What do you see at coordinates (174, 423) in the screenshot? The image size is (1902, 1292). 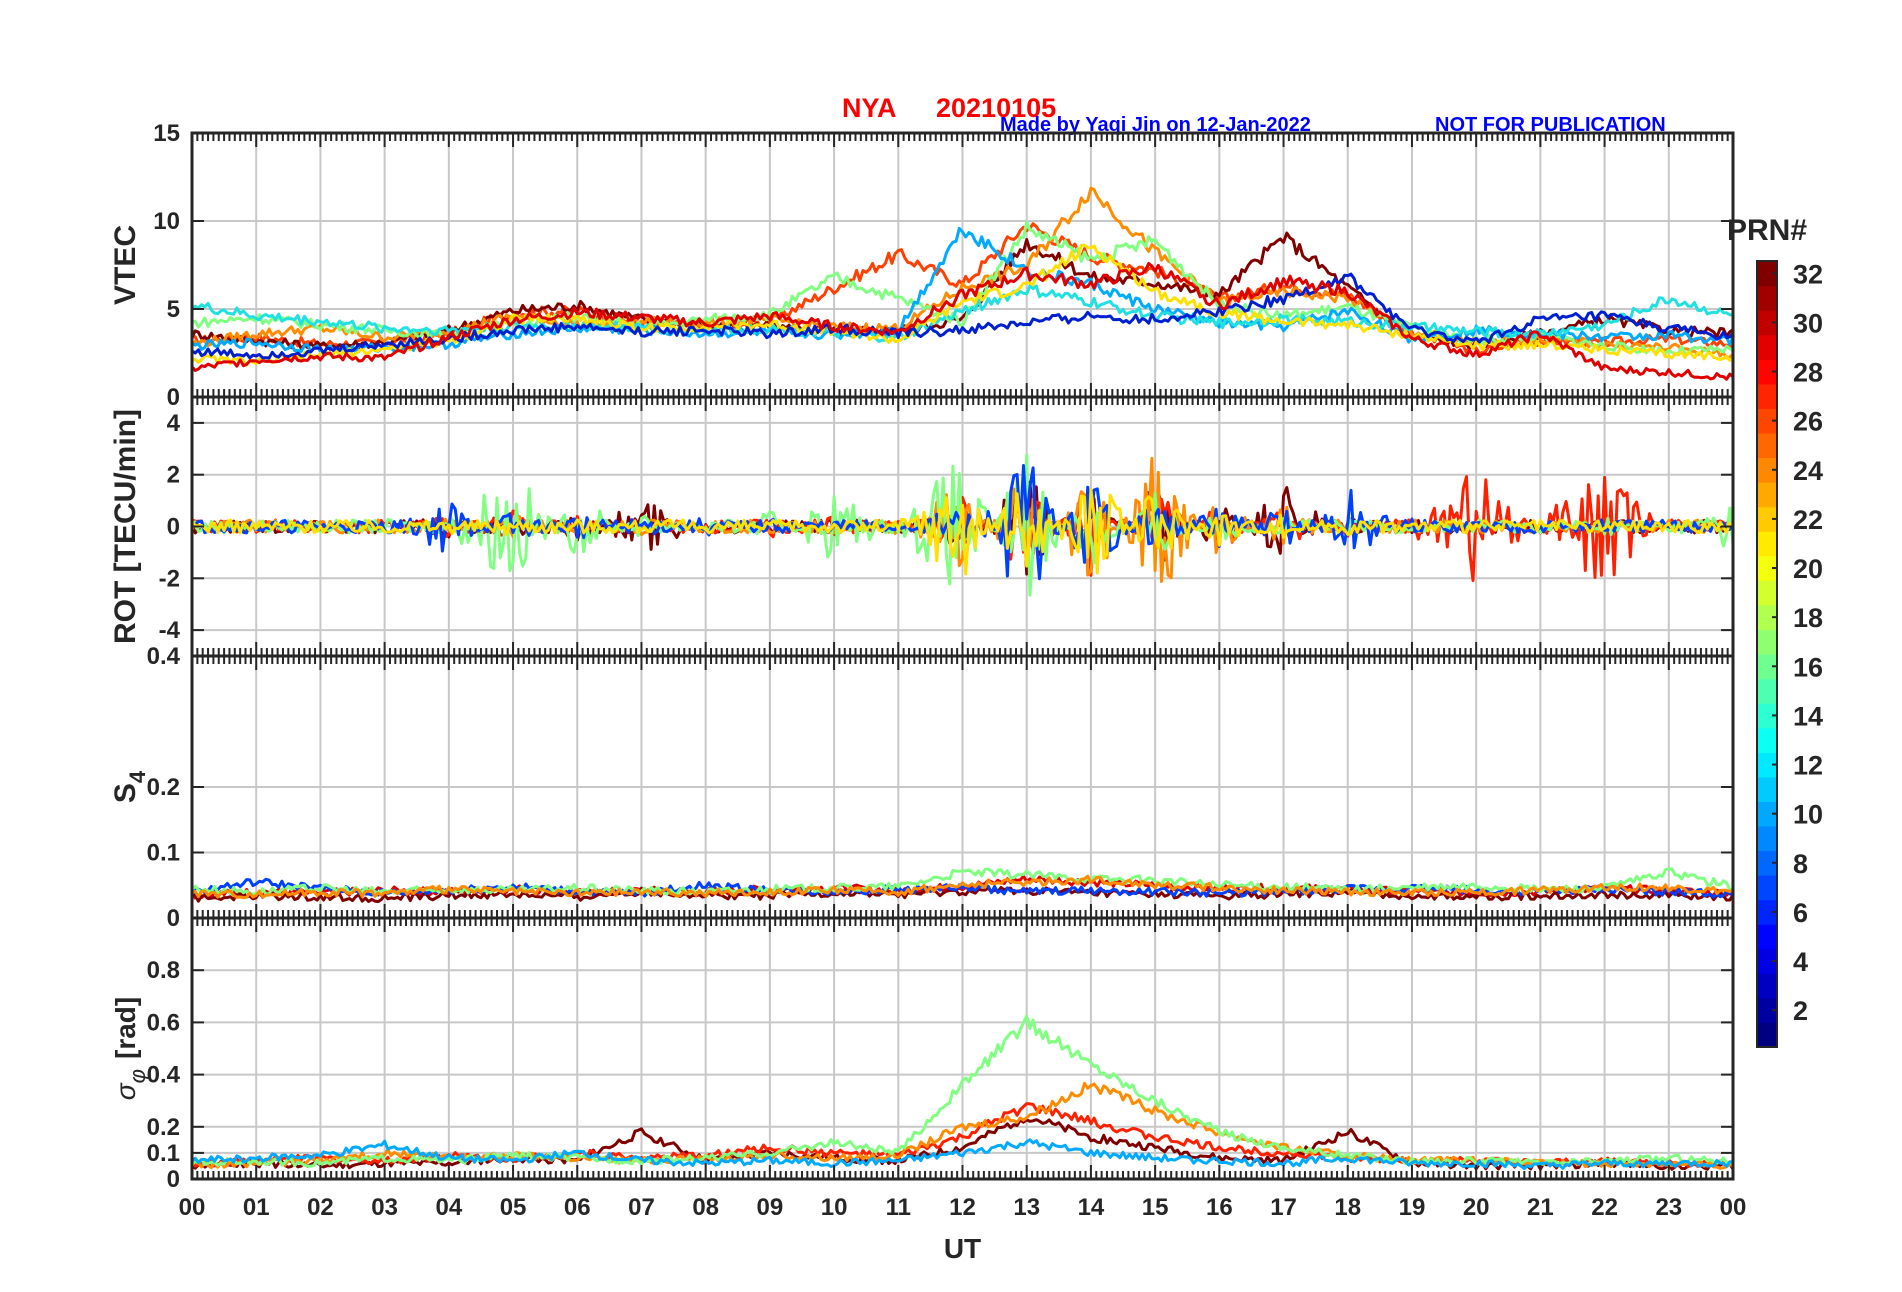 I see `y-tick-label: 4` at bounding box center [174, 423].